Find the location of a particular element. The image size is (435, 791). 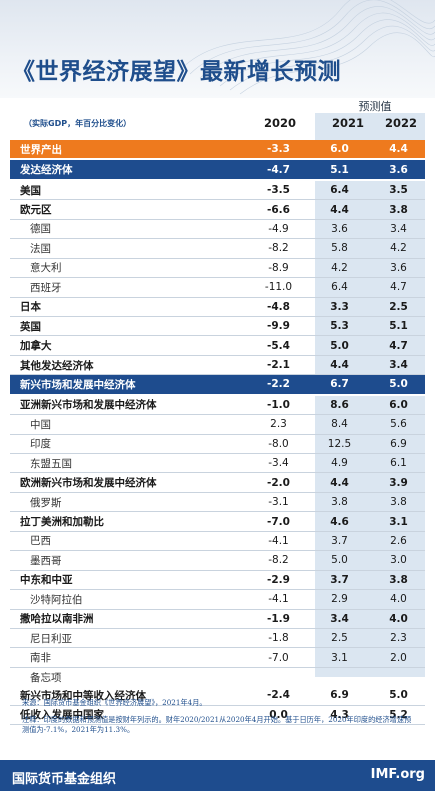

row-label: 备忘项 is located at coordinates (46, 677).